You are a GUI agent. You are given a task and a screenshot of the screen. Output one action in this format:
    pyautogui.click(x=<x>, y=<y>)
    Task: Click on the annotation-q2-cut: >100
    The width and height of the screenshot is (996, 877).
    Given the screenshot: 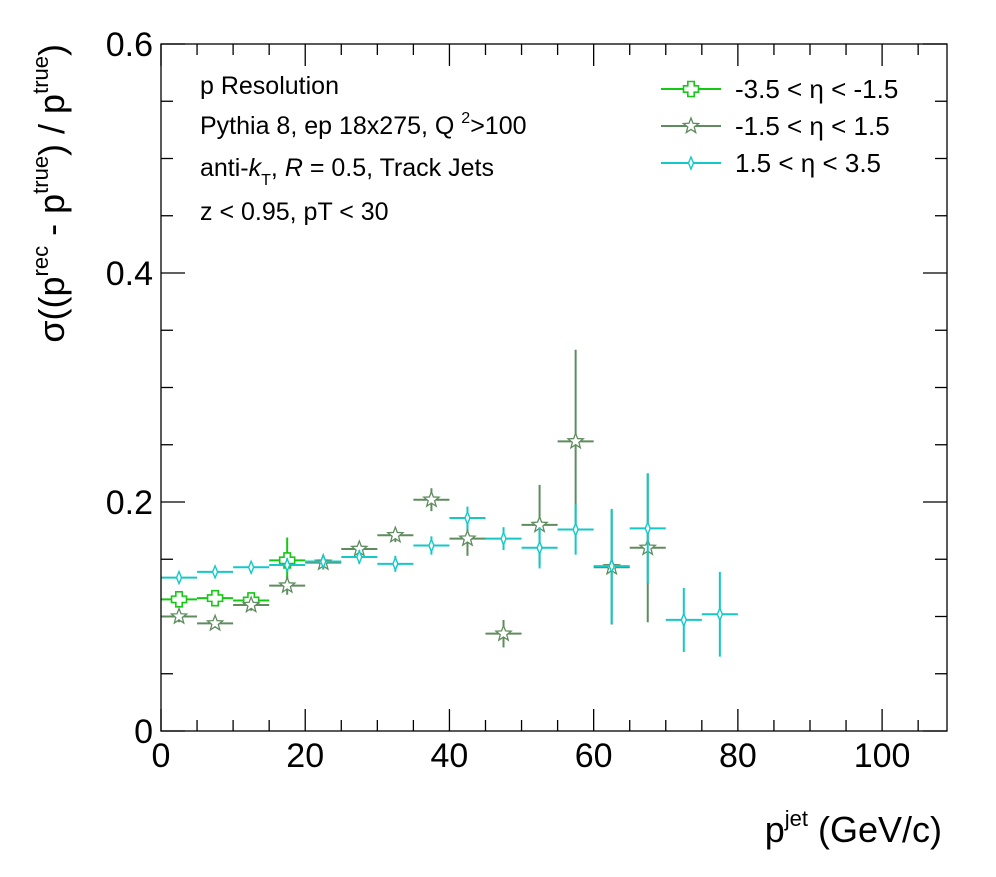 What is the action you would take?
    pyautogui.click(x=498, y=126)
    